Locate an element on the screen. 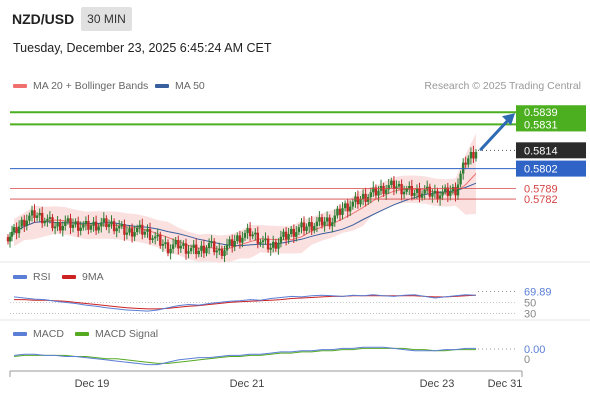 This screenshot has width=590, height=400. x-tick-label: Dec 31 is located at coordinates (505, 384).